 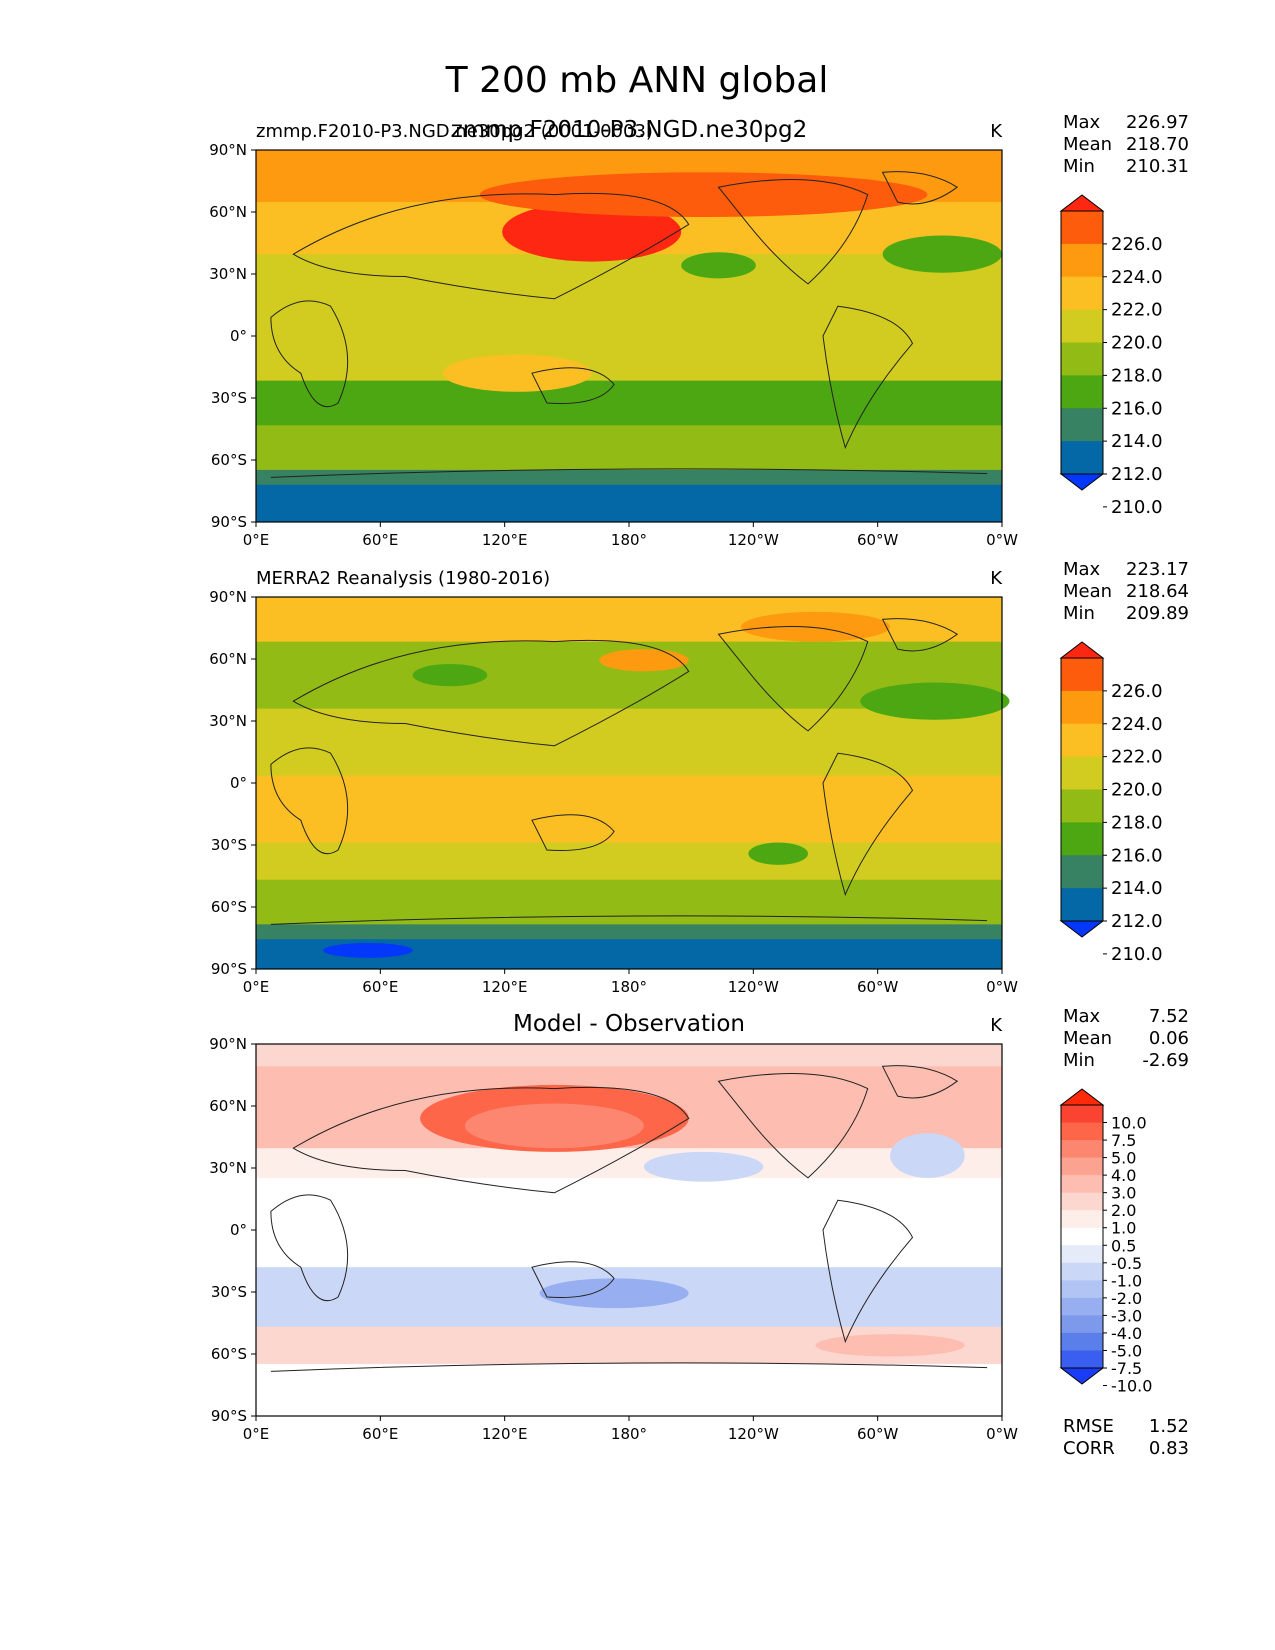 What do you see at coordinates (1082, 929) in the screenshot?
I see `colorbar-extend-min` at bounding box center [1082, 929].